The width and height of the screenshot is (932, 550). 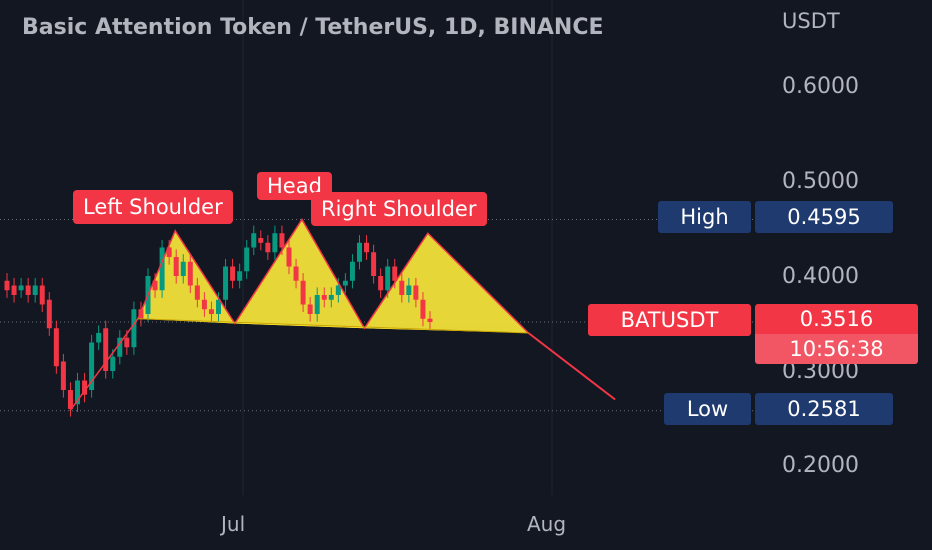 What do you see at coordinates (820, 276) in the screenshot?
I see `y-tick-0400: 0.4000` at bounding box center [820, 276].